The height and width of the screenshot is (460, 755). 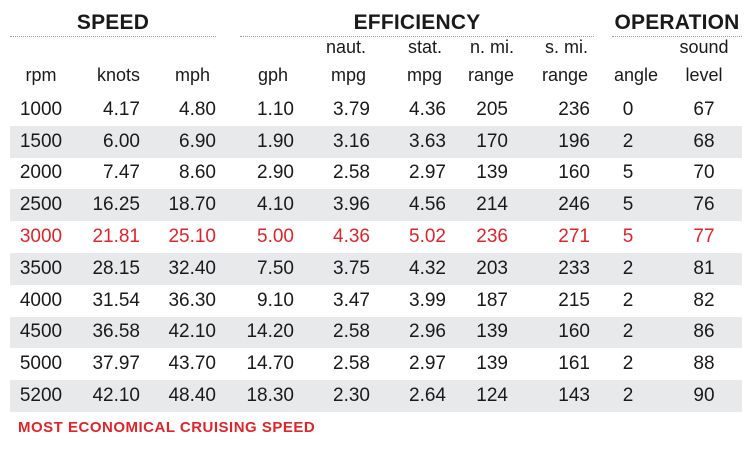 What do you see at coordinates (41, 268) in the screenshot?
I see `cell-rpm: 3500` at bounding box center [41, 268].